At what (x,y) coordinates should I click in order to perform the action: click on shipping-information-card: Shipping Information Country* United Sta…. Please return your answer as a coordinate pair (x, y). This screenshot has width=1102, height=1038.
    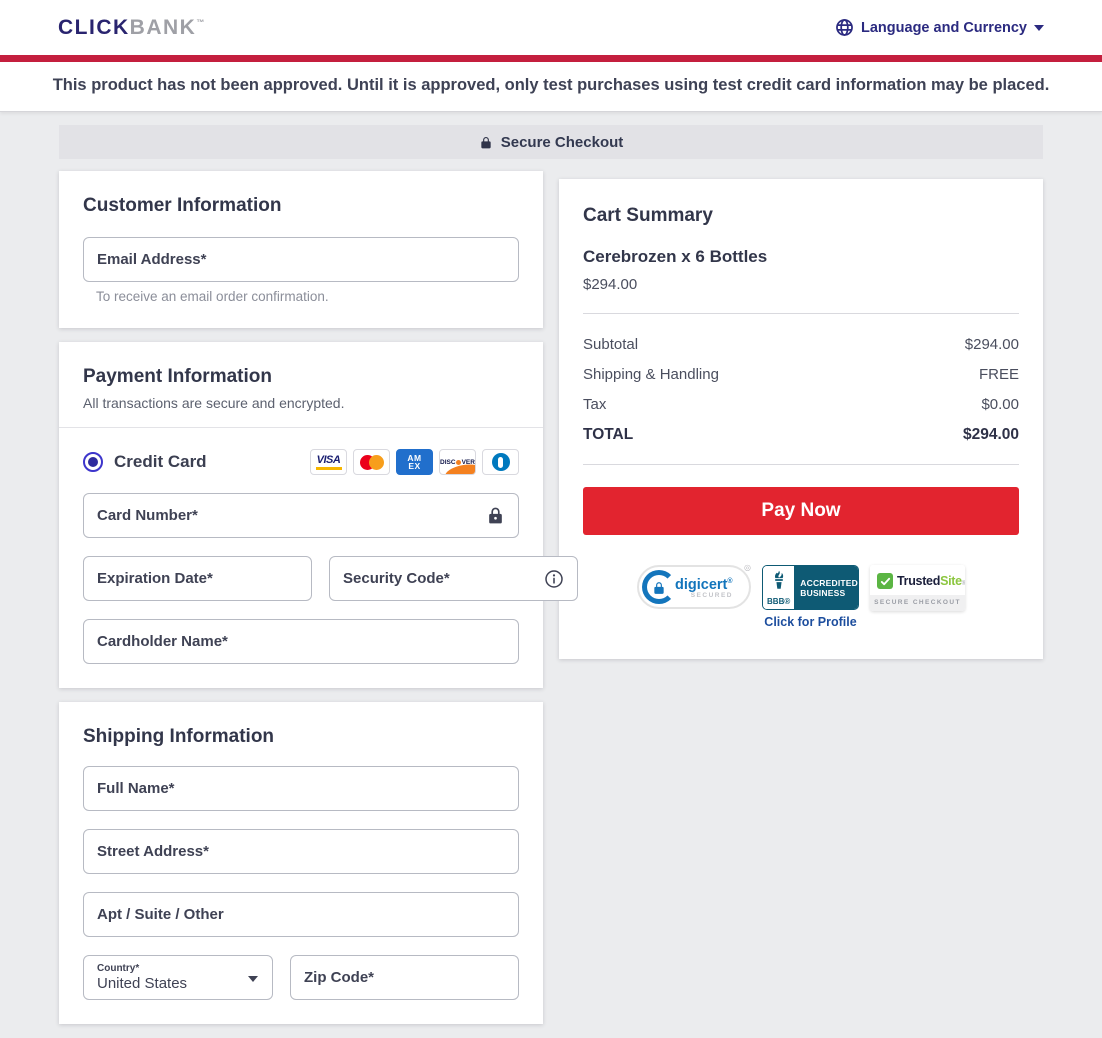
    Looking at the image, I should click on (301, 863).